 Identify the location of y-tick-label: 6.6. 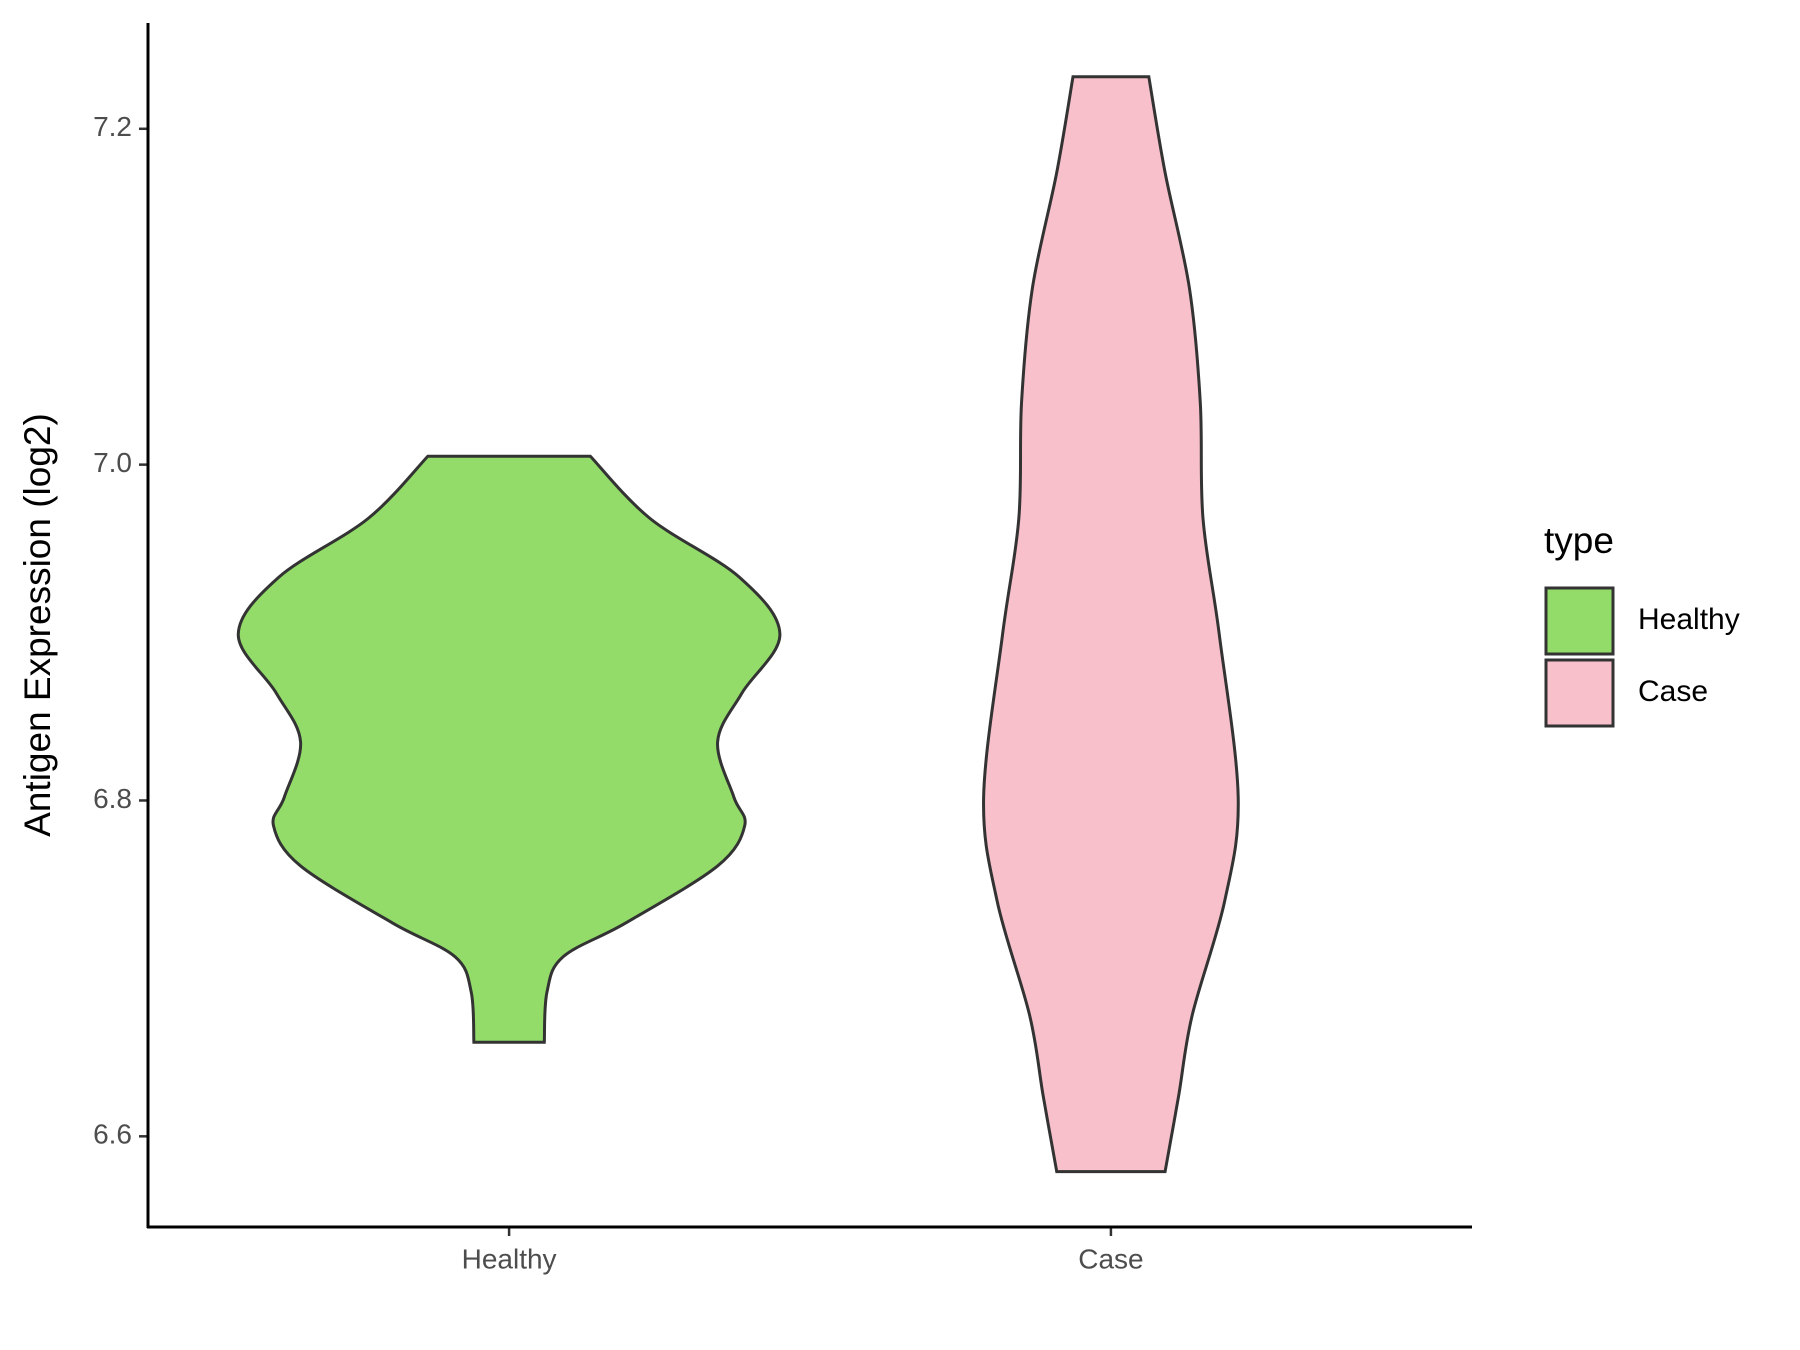
(112, 1134).